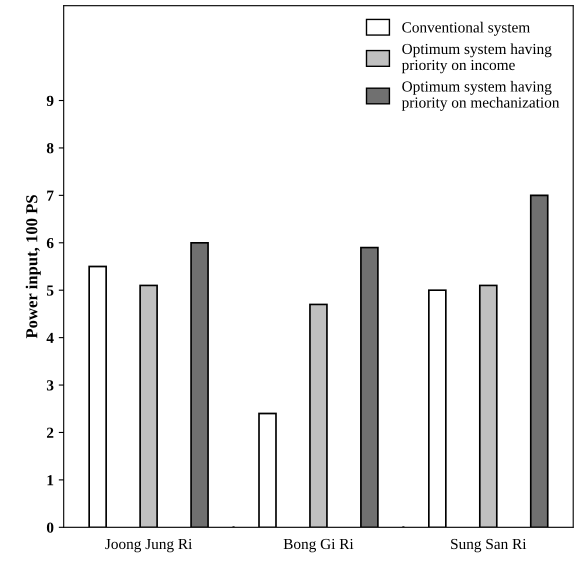  What do you see at coordinates (50, 385) in the screenshot?
I see `y-tick-label: 3` at bounding box center [50, 385].